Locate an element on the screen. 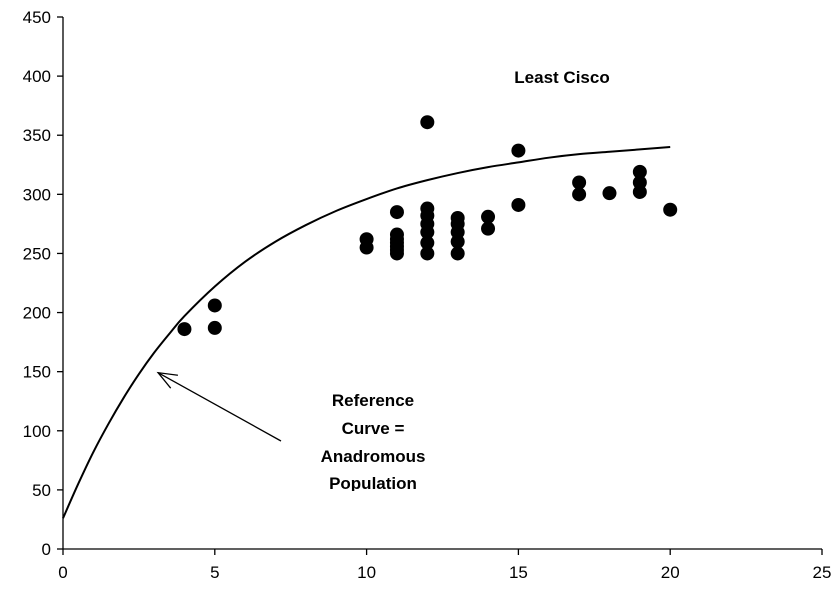 The image size is (837, 597). x-tick-label-5: 5 is located at coordinates (214, 572).